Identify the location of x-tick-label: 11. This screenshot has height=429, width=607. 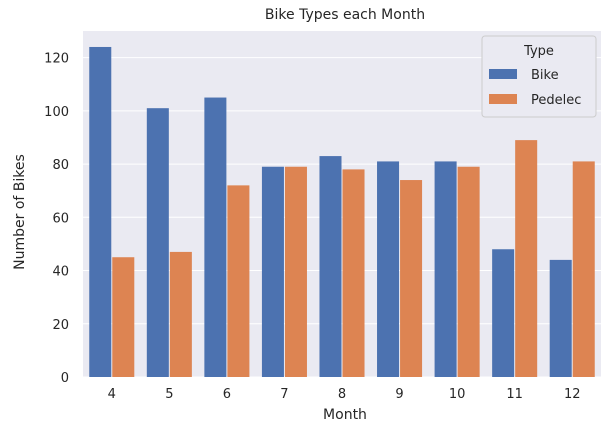
(514, 394).